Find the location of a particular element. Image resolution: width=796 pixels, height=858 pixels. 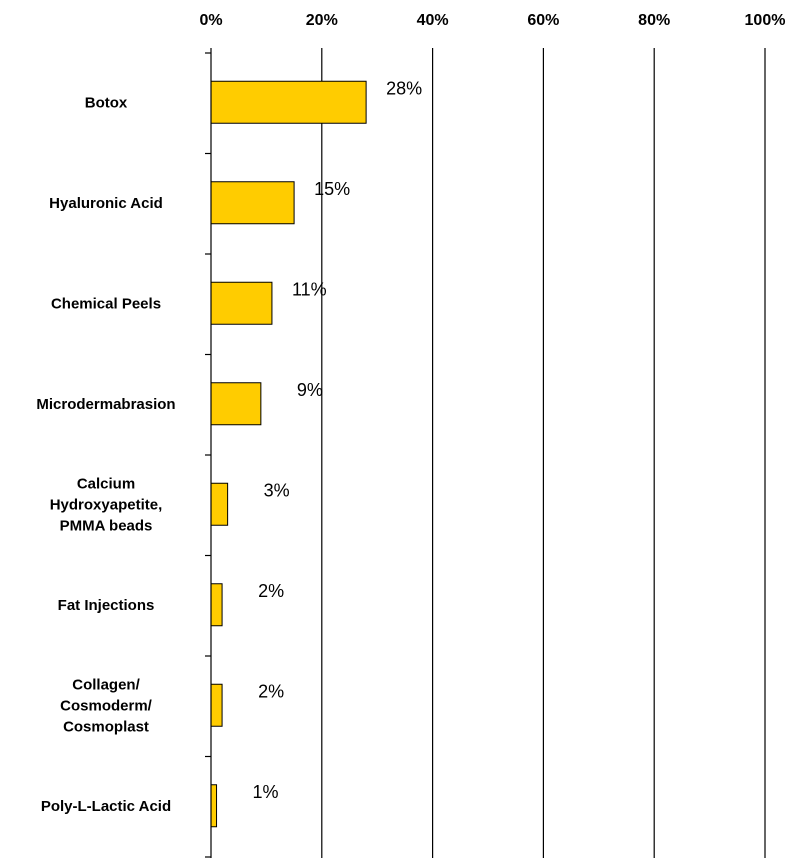

category-label: Calcium Hydroxyapetite, PMMA beads is located at coordinates (106, 504).